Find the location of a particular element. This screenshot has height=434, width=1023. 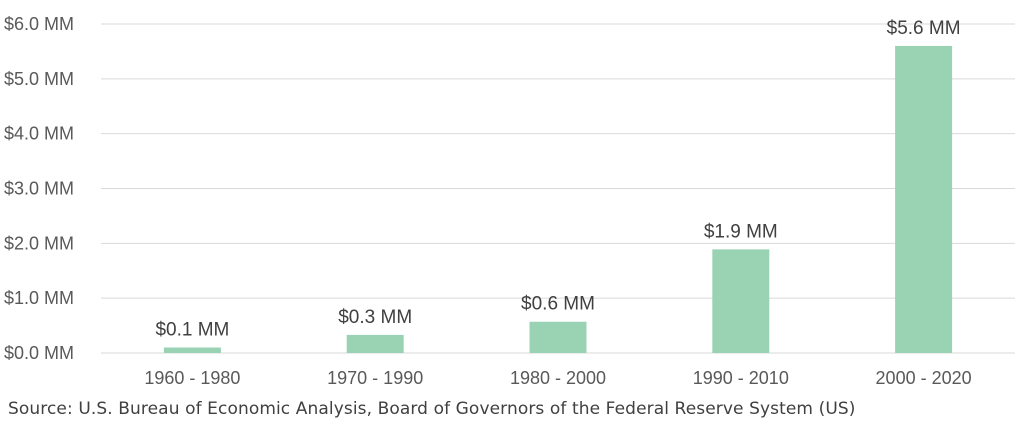

data-label: $0.6 MM is located at coordinates (558, 304).